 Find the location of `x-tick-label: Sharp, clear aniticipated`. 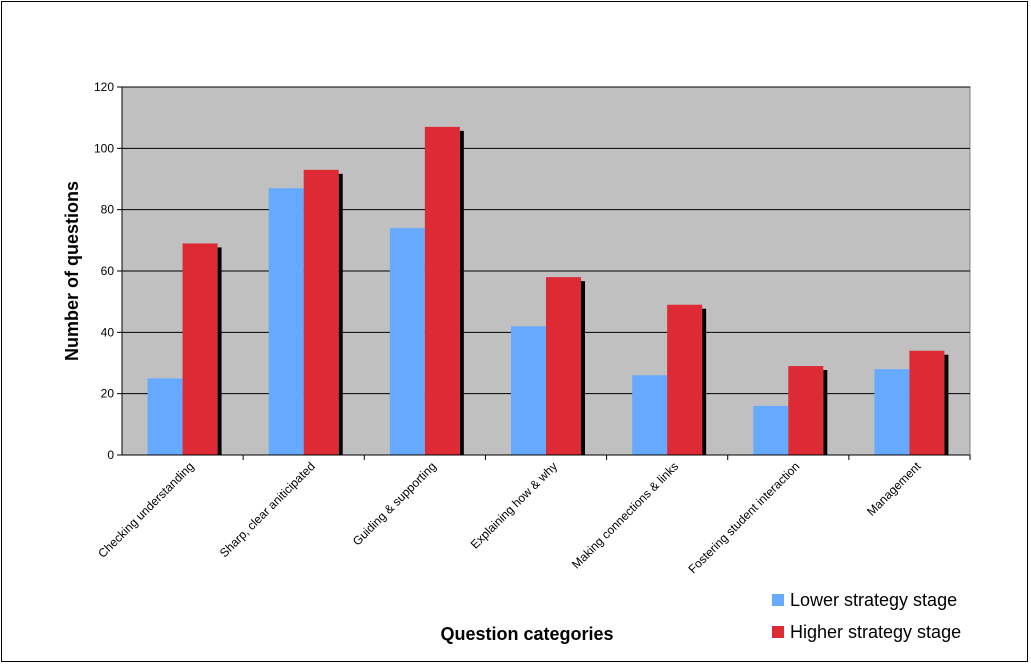

x-tick-label: Sharp, clear aniticipated is located at coordinates (267, 509).